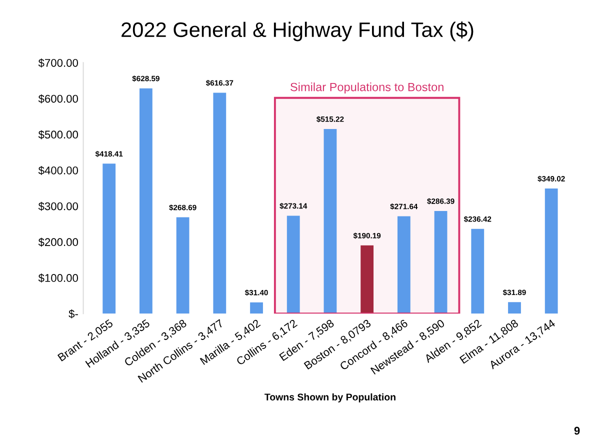  What do you see at coordinates (58, 242) in the screenshot?
I see `y-tick-label: $200.00` at bounding box center [58, 242].